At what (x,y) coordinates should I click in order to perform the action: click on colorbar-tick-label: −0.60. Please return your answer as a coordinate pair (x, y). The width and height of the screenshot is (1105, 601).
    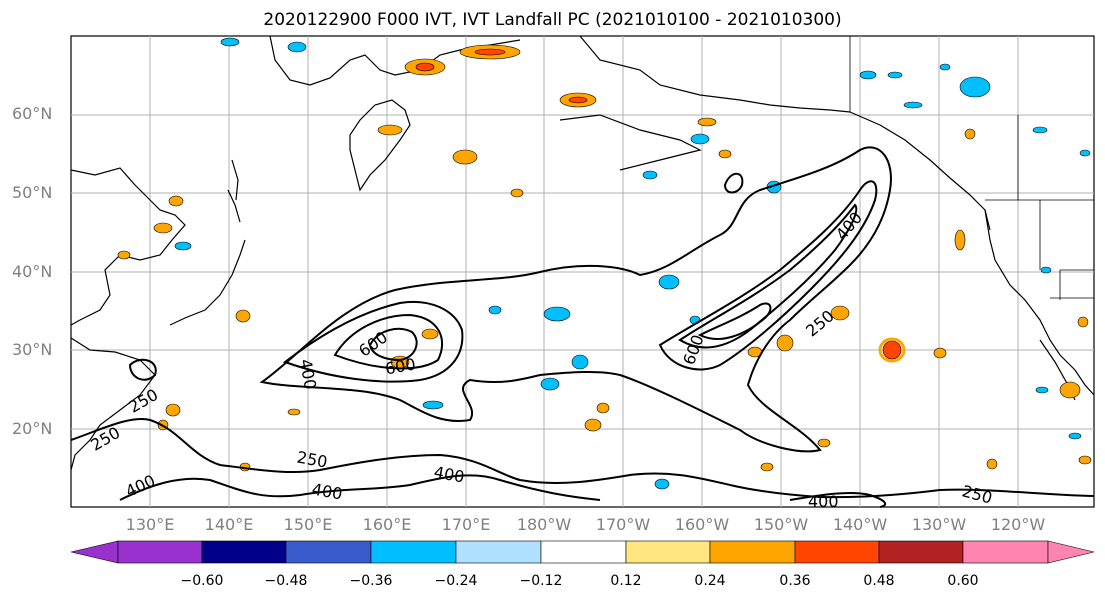
    Looking at the image, I should click on (202, 581).